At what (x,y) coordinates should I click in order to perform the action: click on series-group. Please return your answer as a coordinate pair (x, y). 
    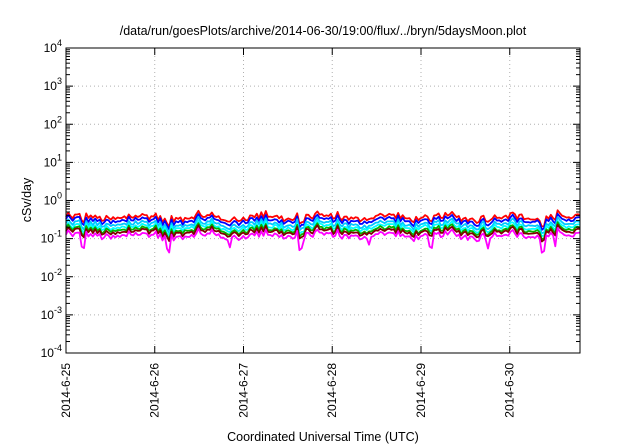
    Looking at the image, I should click on (323, 231).